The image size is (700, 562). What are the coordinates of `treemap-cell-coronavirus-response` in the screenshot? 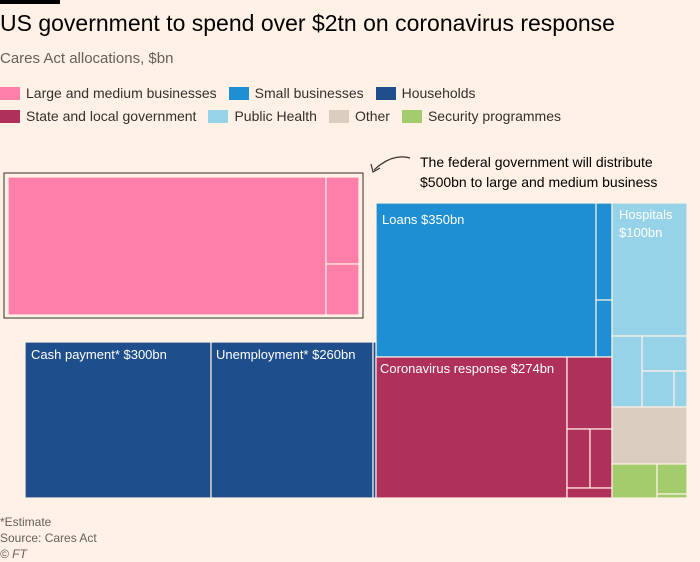 It's located at (471, 427).